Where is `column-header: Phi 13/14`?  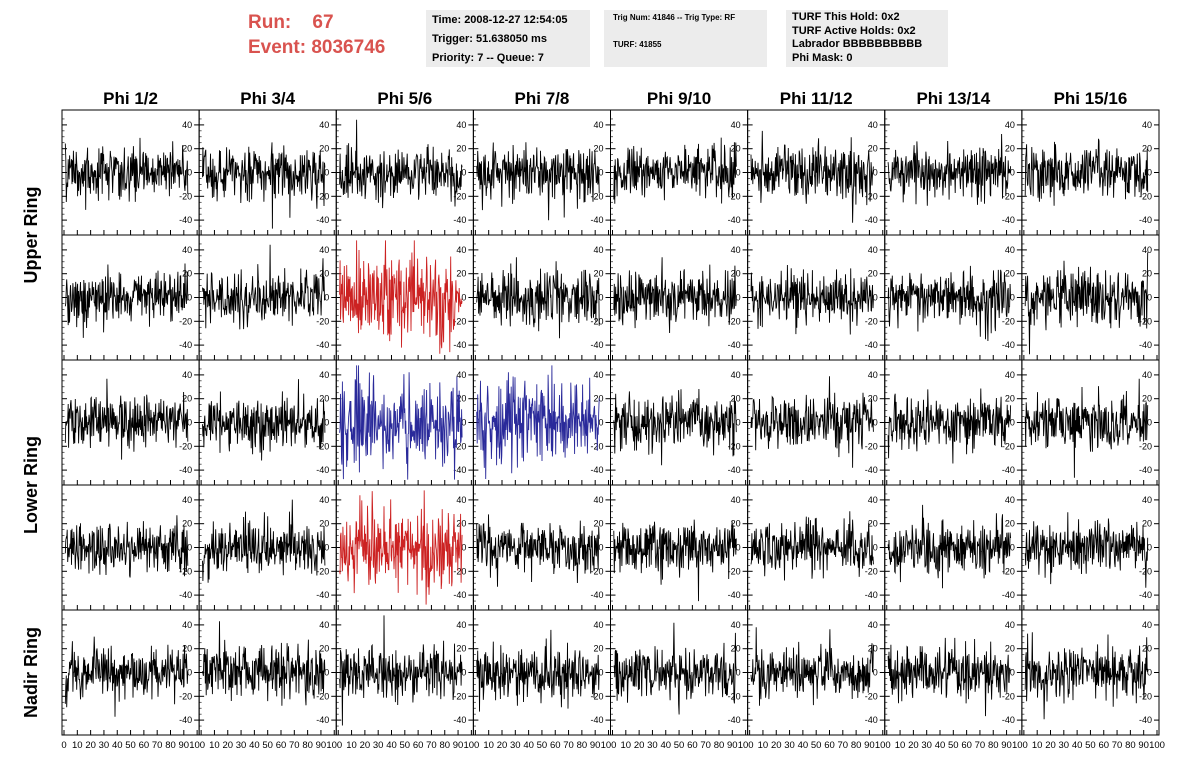
column-header: Phi 13/14 is located at coordinates (953, 98).